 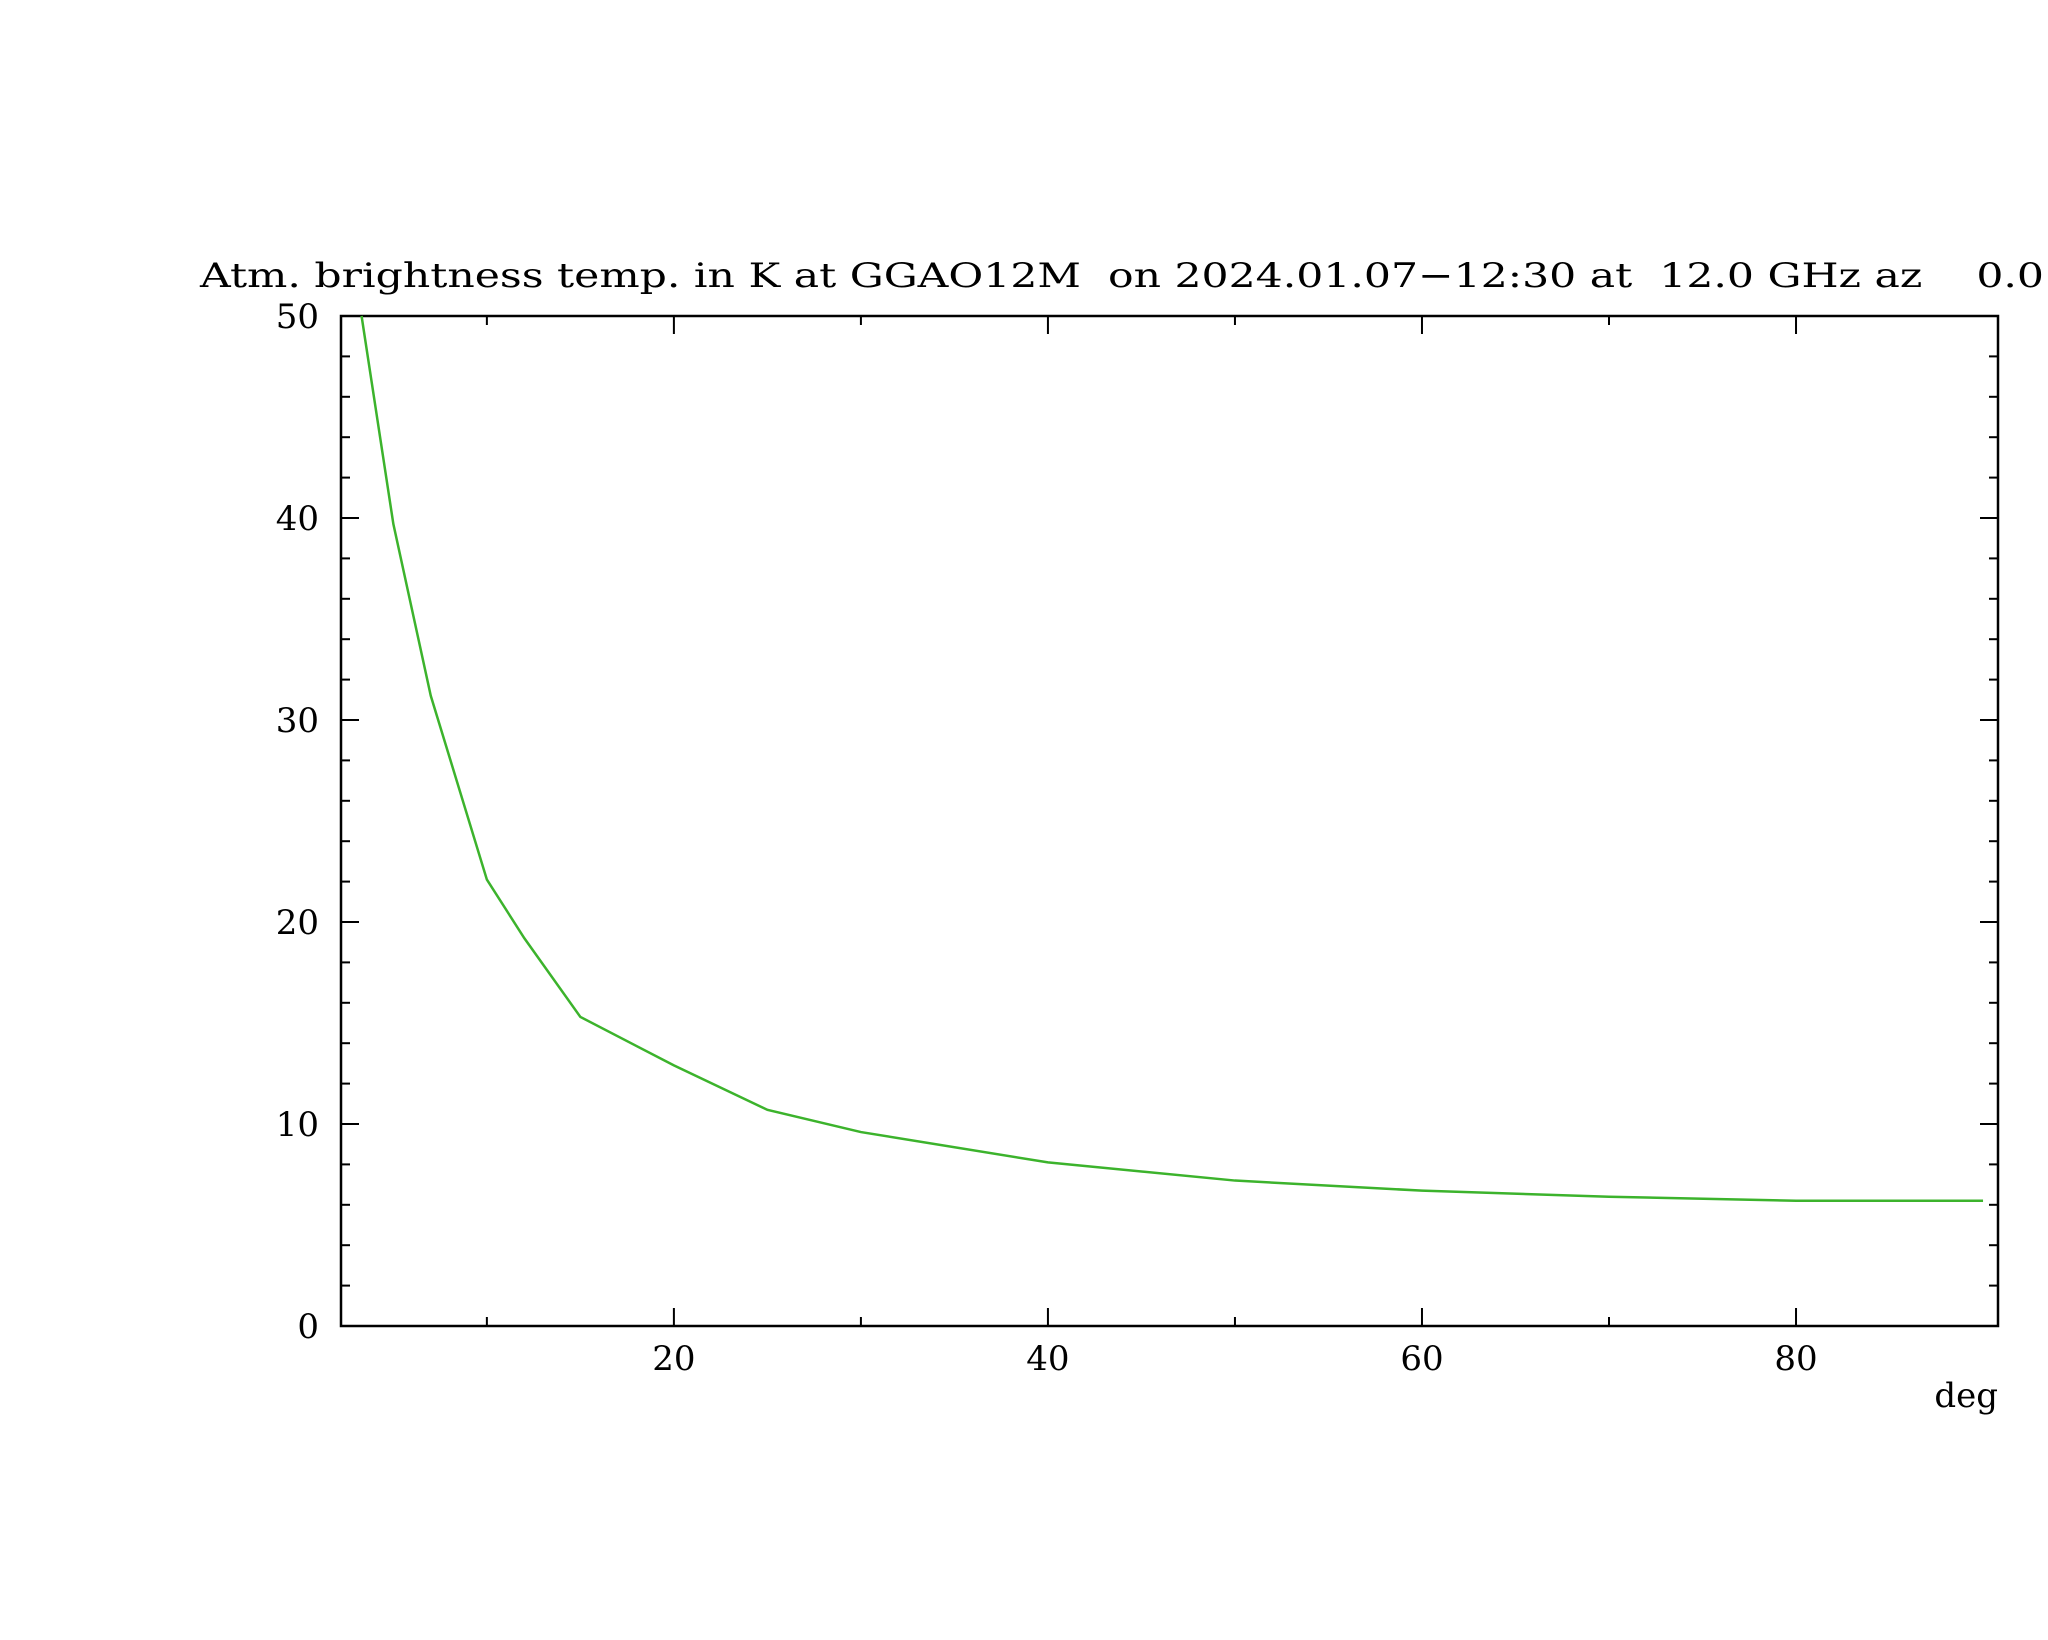 I want to click on x-tick-label: 80, so click(x=1795, y=1359).